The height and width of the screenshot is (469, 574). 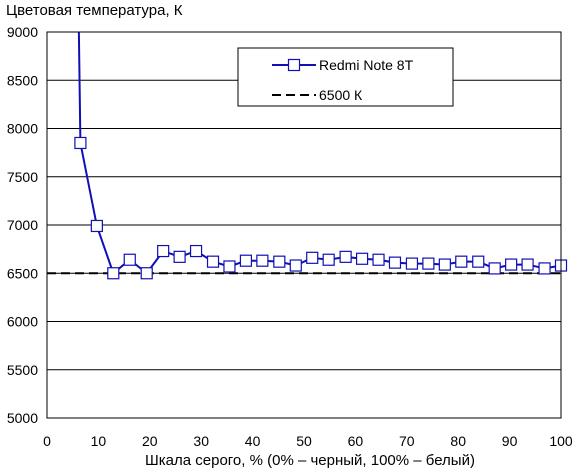 I want to click on y-tick-label: 7000, so click(x=22, y=225).